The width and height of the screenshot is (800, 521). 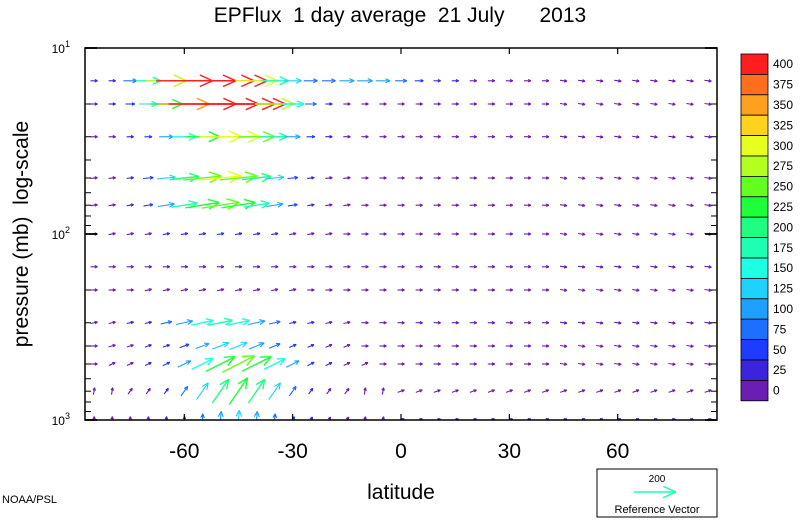 I want to click on colorbar-label: 0, so click(x=776, y=391).